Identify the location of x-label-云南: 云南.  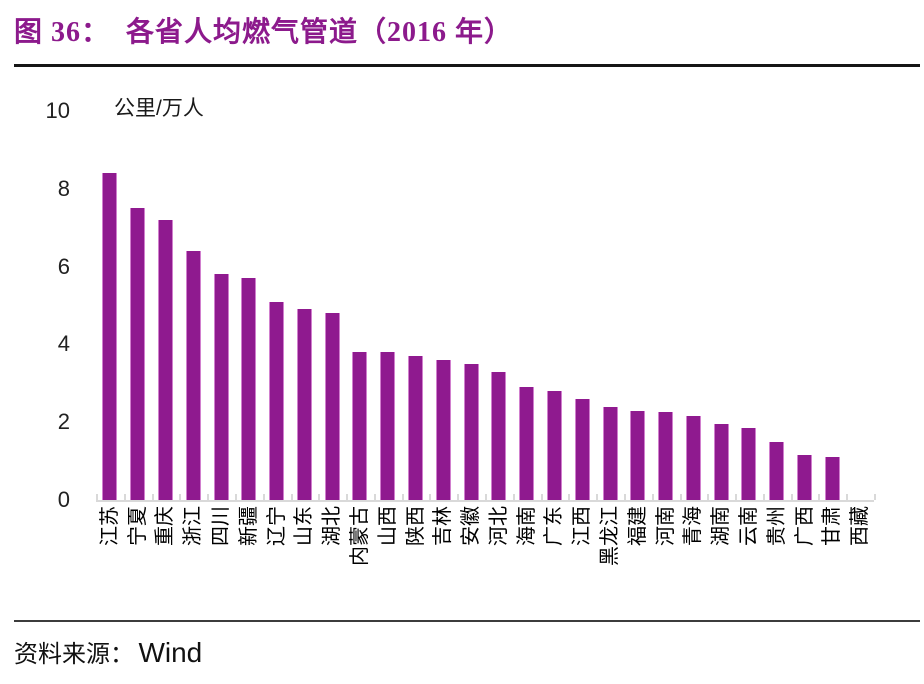
(748, 526).